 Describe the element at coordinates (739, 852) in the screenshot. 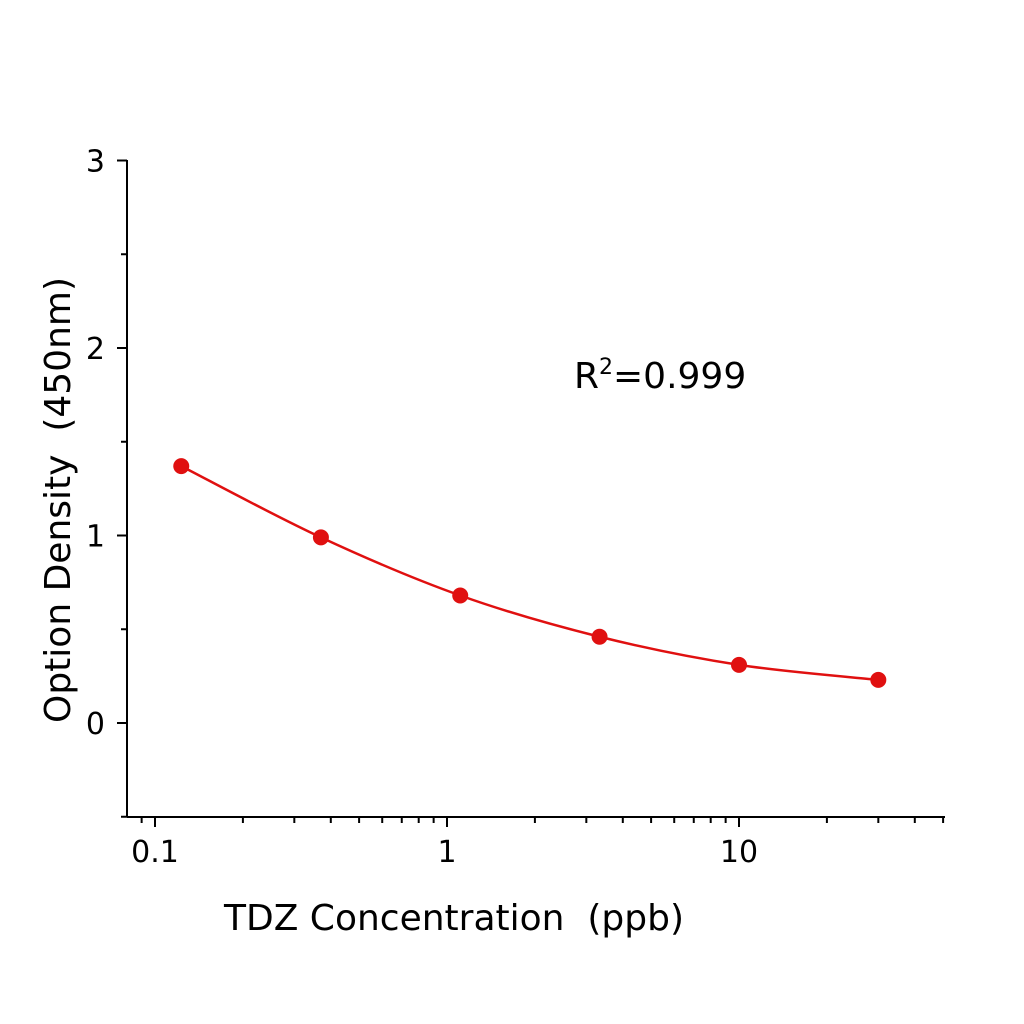

I see `x-tick-label: 10` at that location.